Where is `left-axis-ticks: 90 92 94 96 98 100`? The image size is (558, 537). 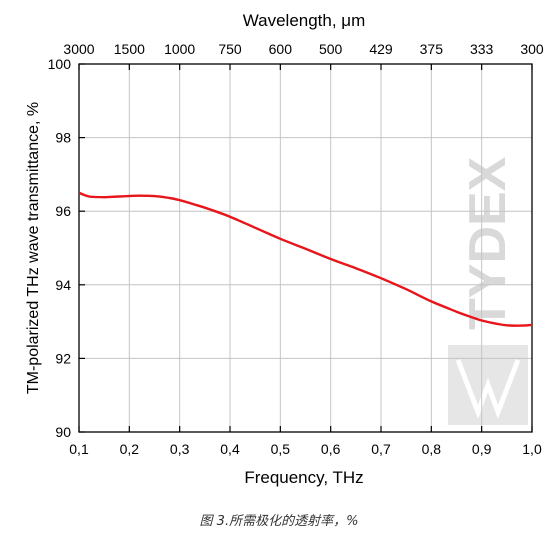 left-axis-ticks: 90 92 94 96 98 100 is located at coordinates (66, 248).